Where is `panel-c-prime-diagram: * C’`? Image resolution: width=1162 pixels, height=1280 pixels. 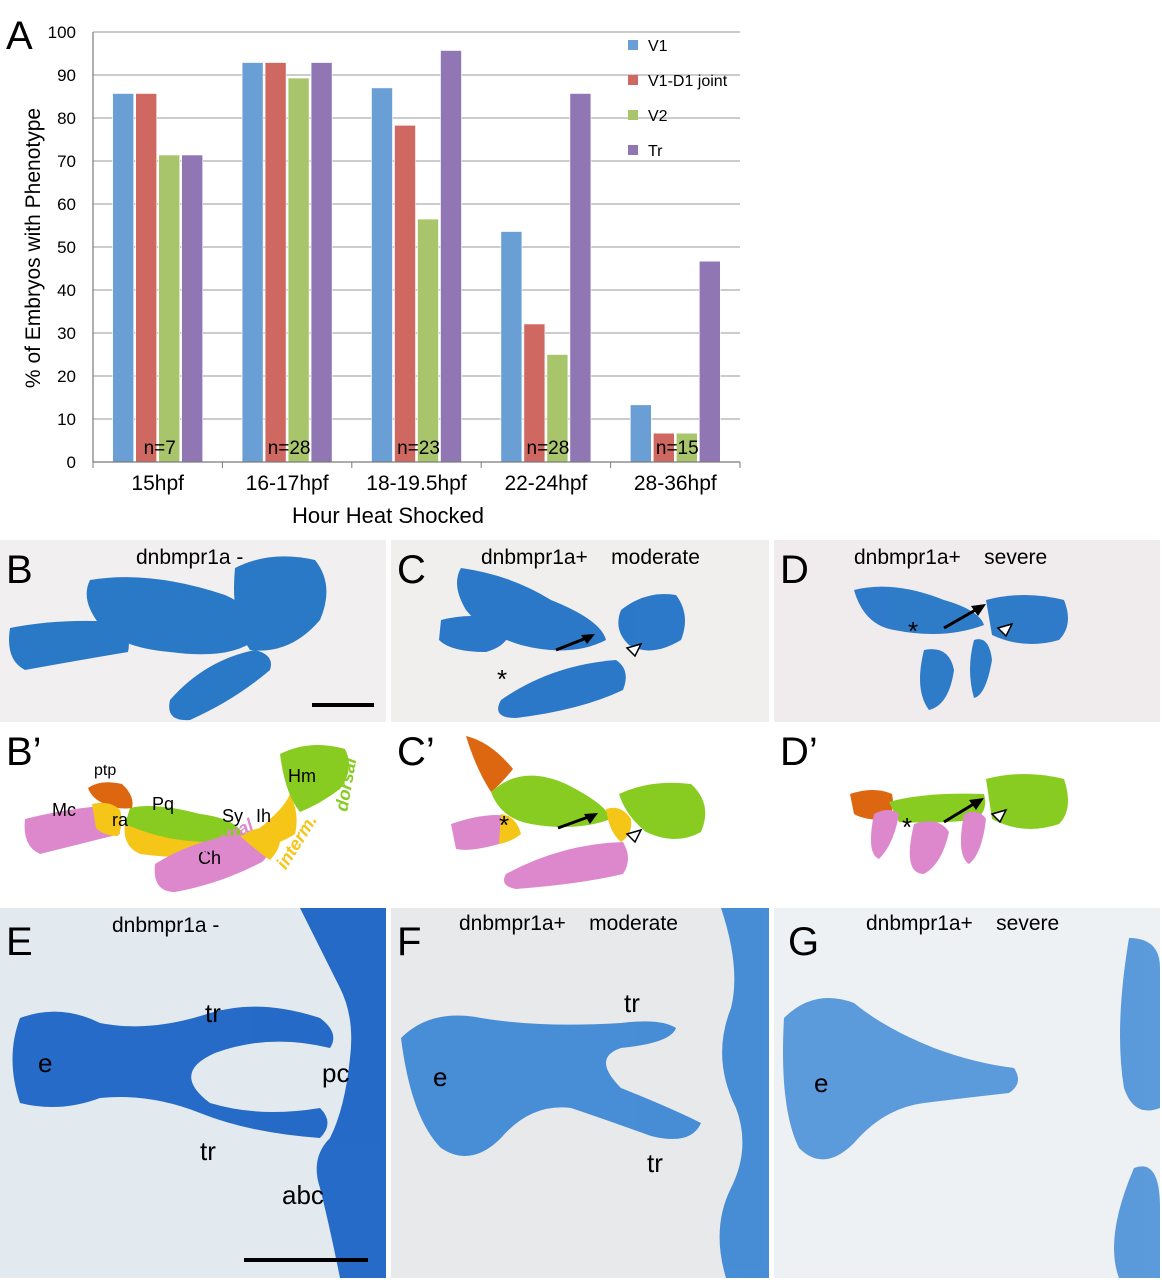
panel-c-prime-diagram: * C’ is located at coordinates (580, 814).